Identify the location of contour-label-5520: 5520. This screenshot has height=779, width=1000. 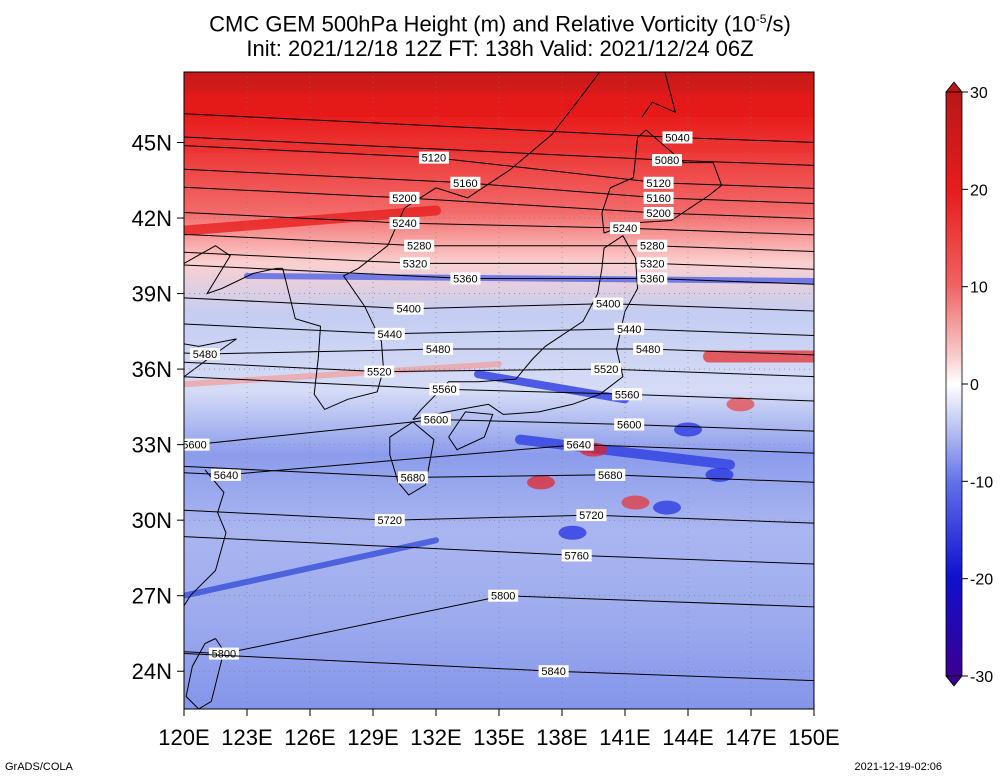
(379, 373).